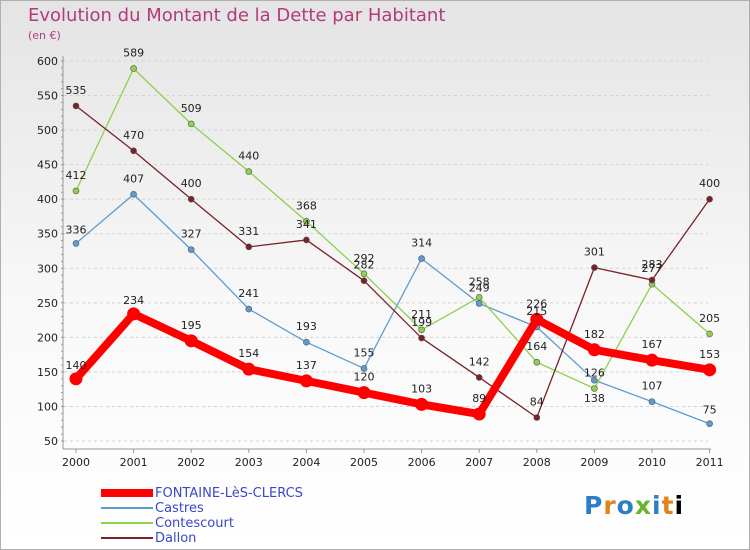  I want to click on data-label: 589, so click(133, 53).